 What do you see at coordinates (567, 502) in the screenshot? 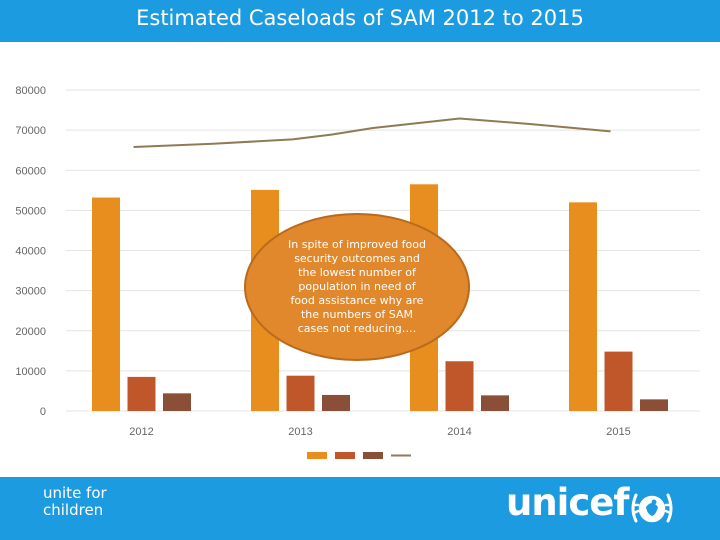
I see `unicef-logo-text: unicef` at bounding box center [567, 502].